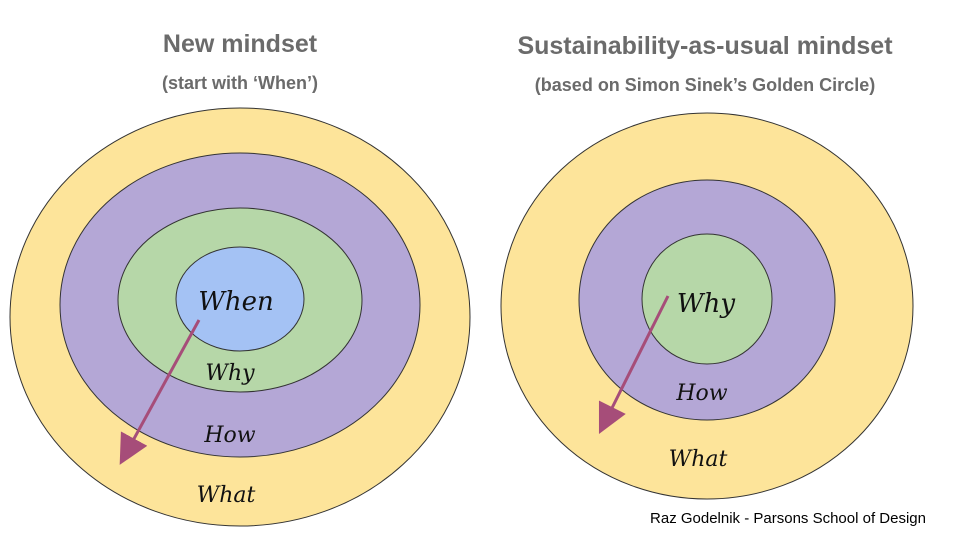  Describe the element at coordinates (705, 85) in the screenshot. I see `right-diagram-subtitle: (based on Simon Sinek’s Golden Circle)` at that location.